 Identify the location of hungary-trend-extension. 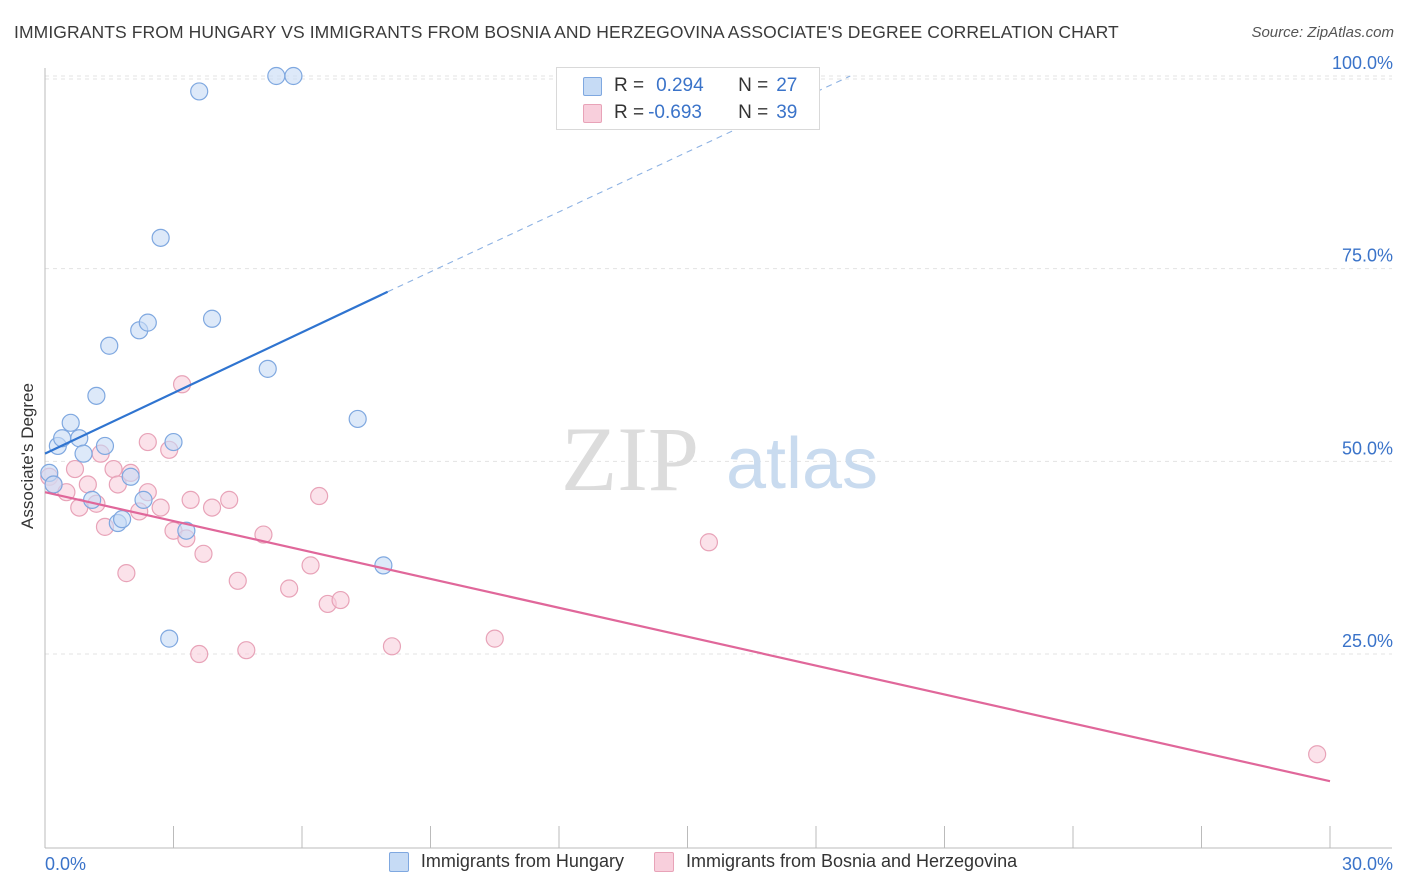
(619, 184).